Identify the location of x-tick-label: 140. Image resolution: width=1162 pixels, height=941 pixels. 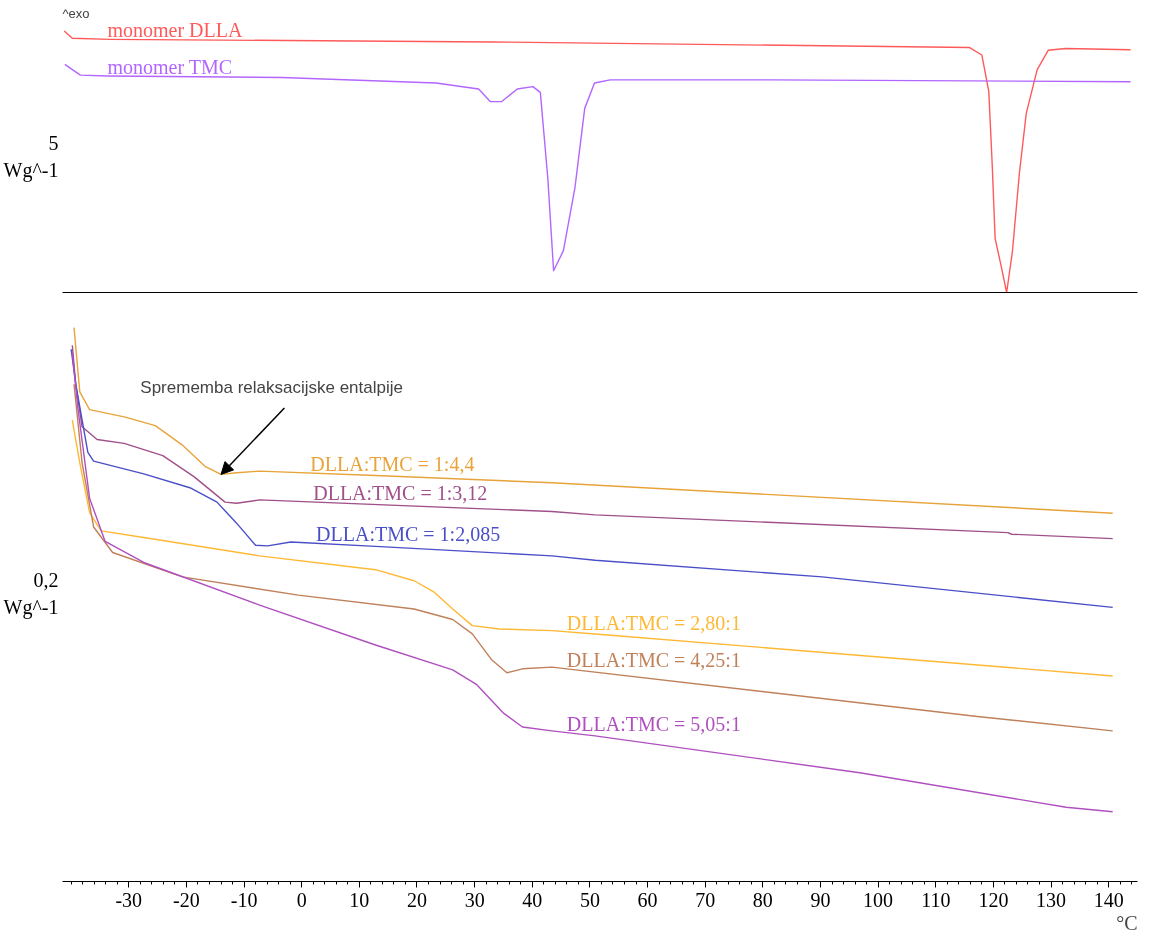
(1108, 899).